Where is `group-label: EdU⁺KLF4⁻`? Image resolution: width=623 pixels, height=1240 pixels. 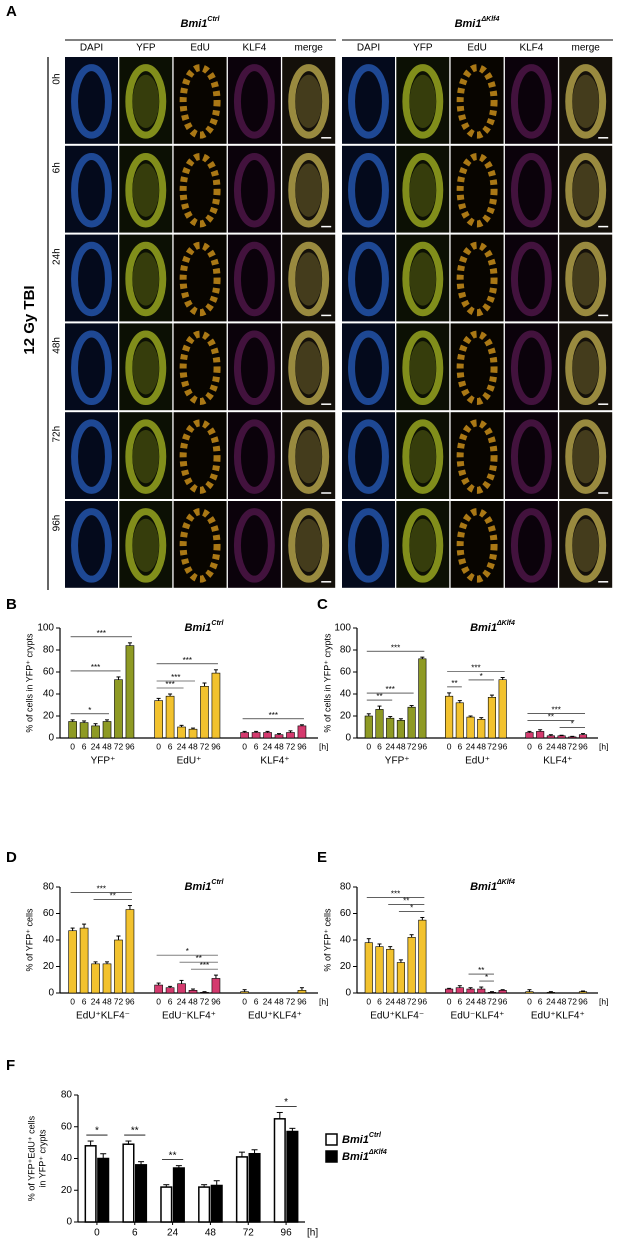 group-label: EdU⁺KLF4⁻ is located at coordinates (103, 1016).